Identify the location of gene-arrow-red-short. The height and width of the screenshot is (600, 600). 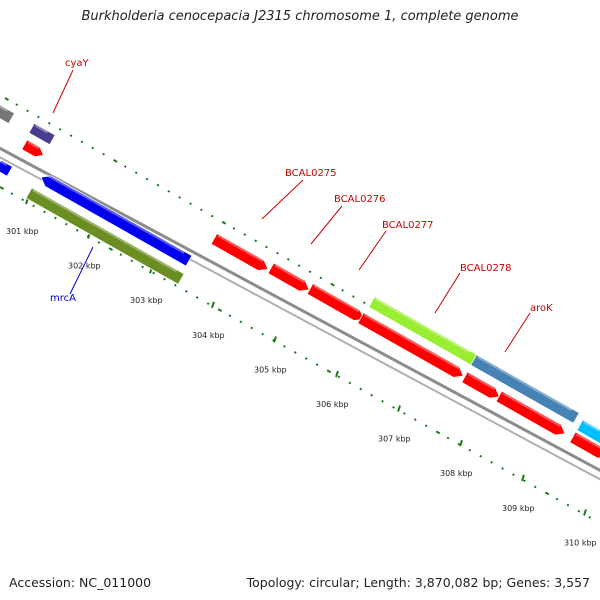
(480, 385).